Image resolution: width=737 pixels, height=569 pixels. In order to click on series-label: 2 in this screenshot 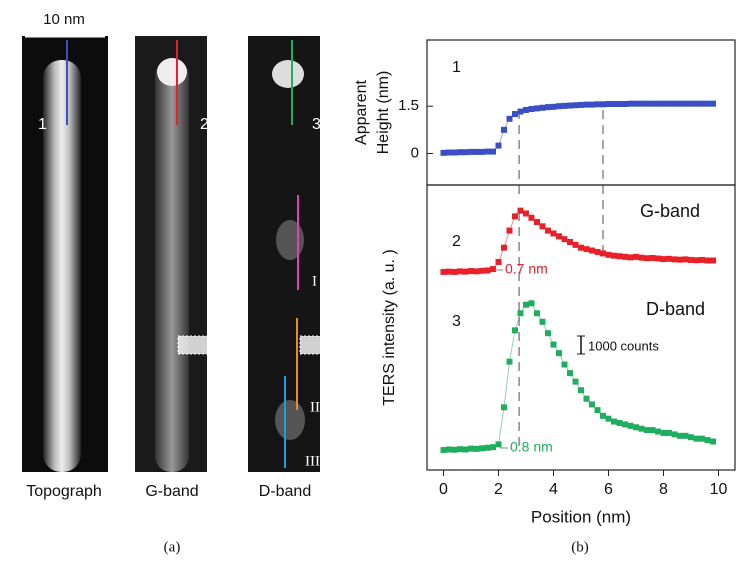, I will do `click(456, 241)`.